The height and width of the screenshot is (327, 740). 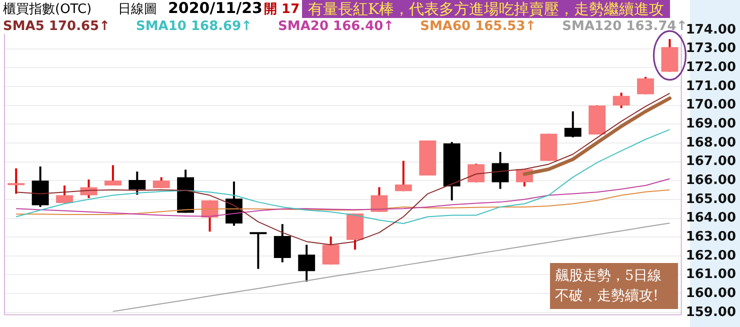 I want to click on y-tick-label: 173.00, so click(x=711, y=48).